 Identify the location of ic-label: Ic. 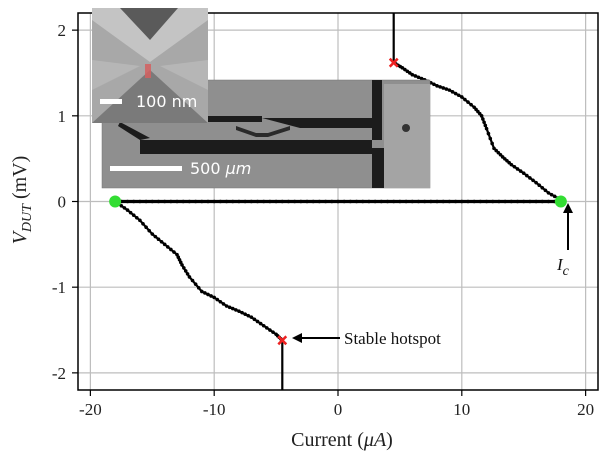
(563, 267).